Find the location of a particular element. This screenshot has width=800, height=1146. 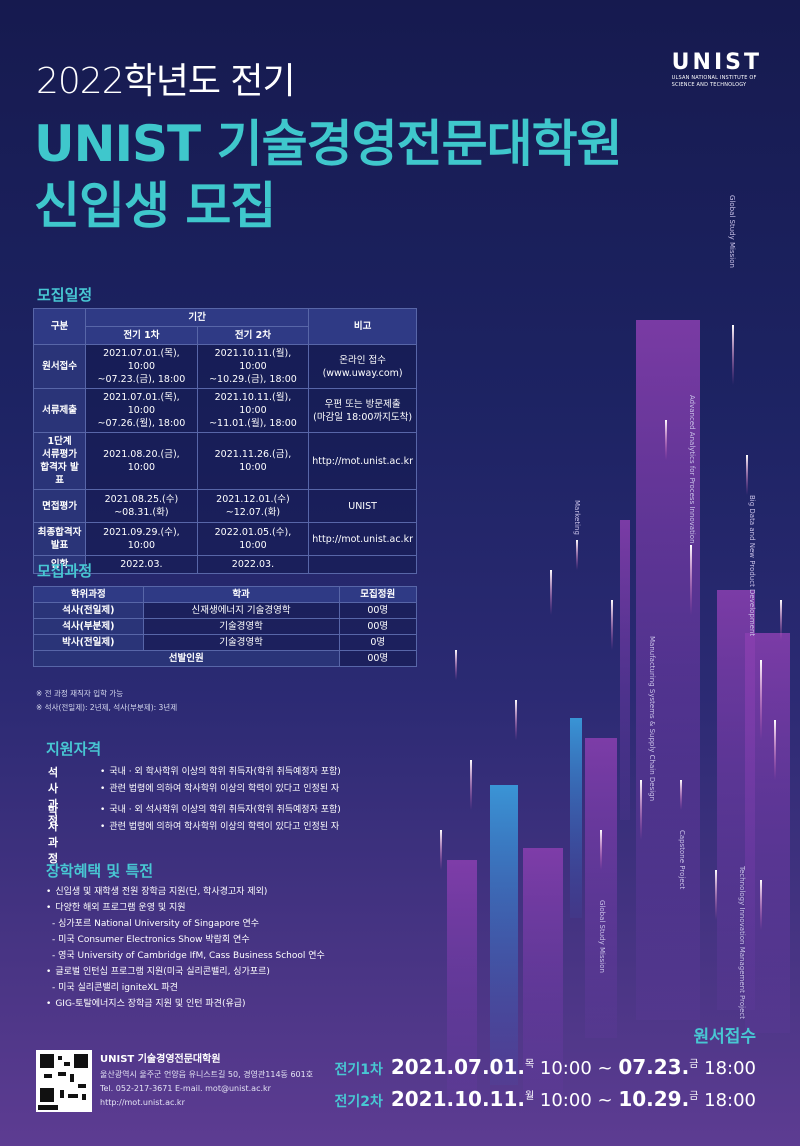

header-cell: 비고 is located at coordinates (362, 326).